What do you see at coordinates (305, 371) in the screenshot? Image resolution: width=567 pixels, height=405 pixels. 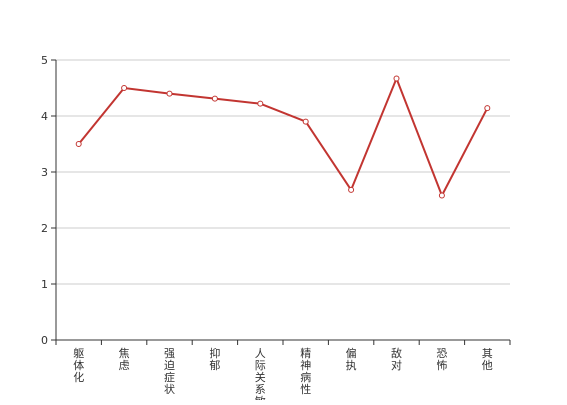 I see `x-tick-label-5: 精神病性` at bounding box center [305, 371].